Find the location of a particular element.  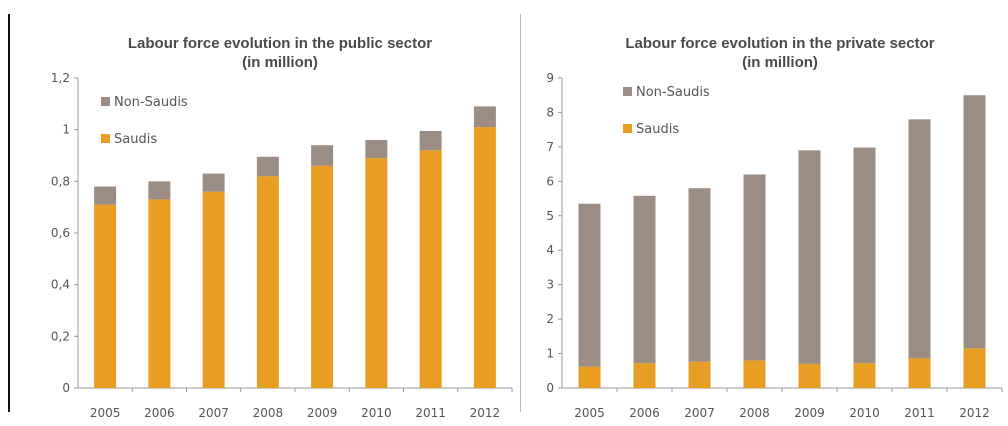

public-bar-saudis-2005 is located at coordinates (105, 296).